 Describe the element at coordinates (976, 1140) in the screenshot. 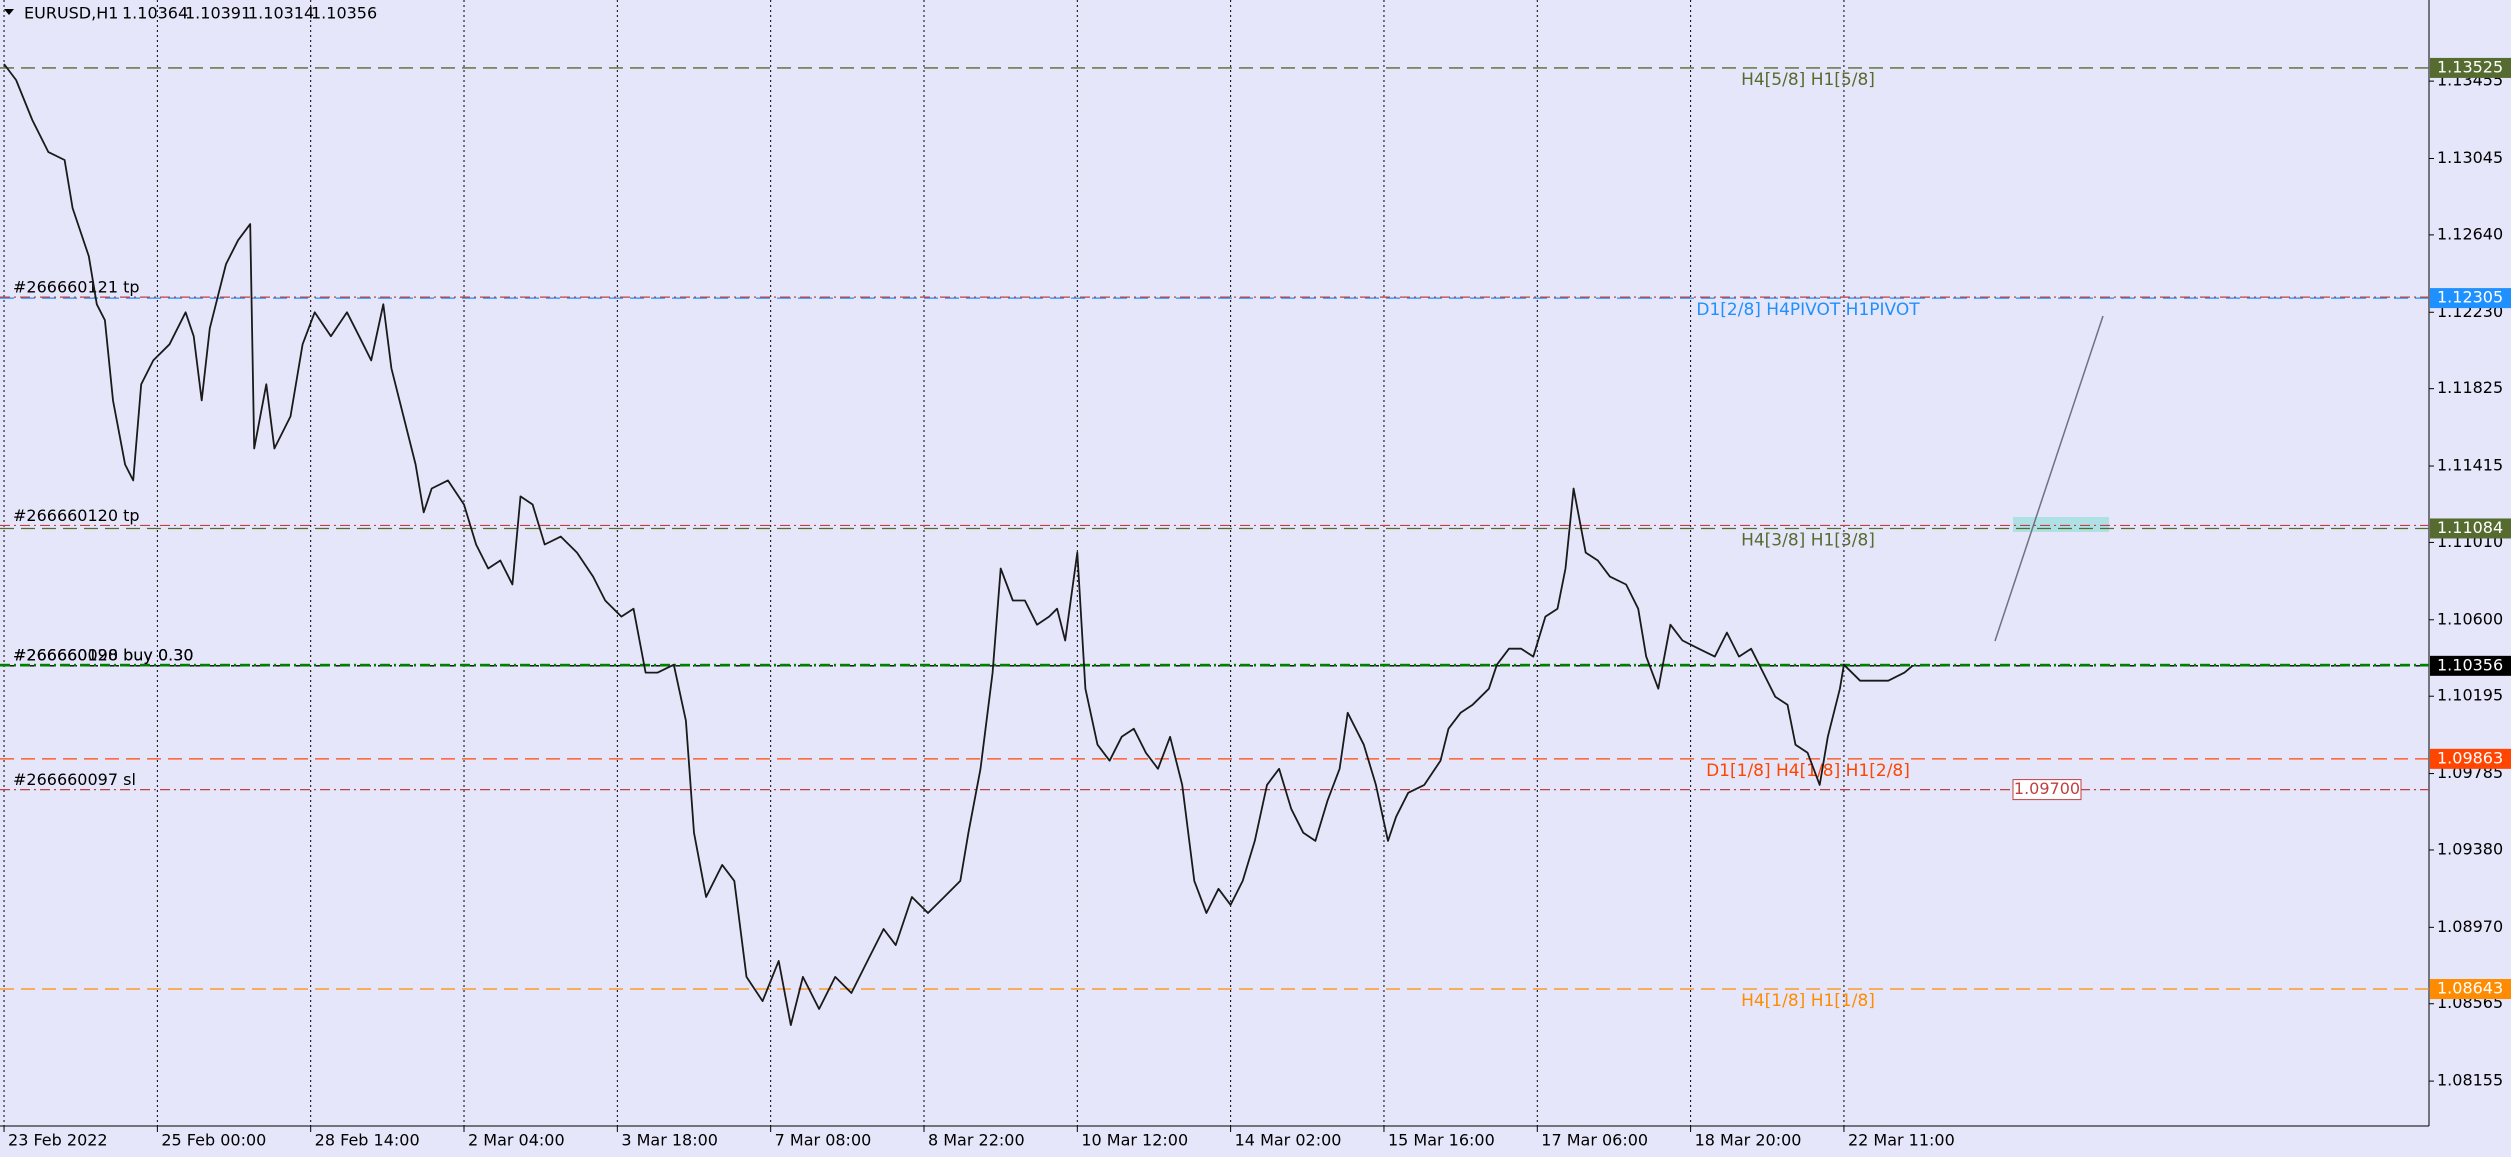

I see `x-tick-label: 8 Mar 22:00` at that location.